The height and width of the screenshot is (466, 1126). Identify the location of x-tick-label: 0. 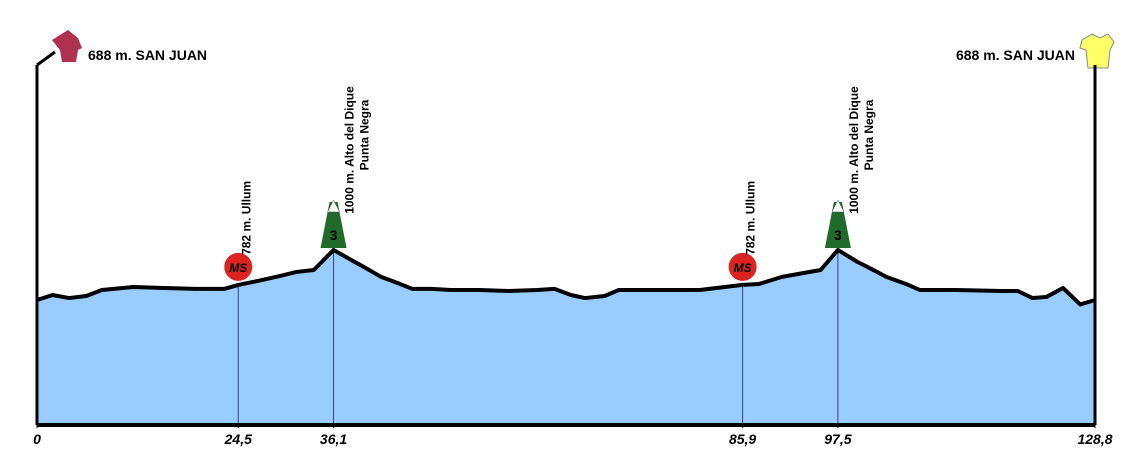
(37, 439).